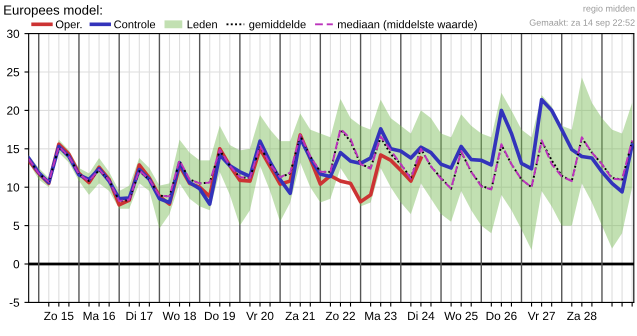 The image size is (637, 336). Describe the element at coordinates (581, 316) in the screenshot. I see `x-tick-label: Za 28` at that location.